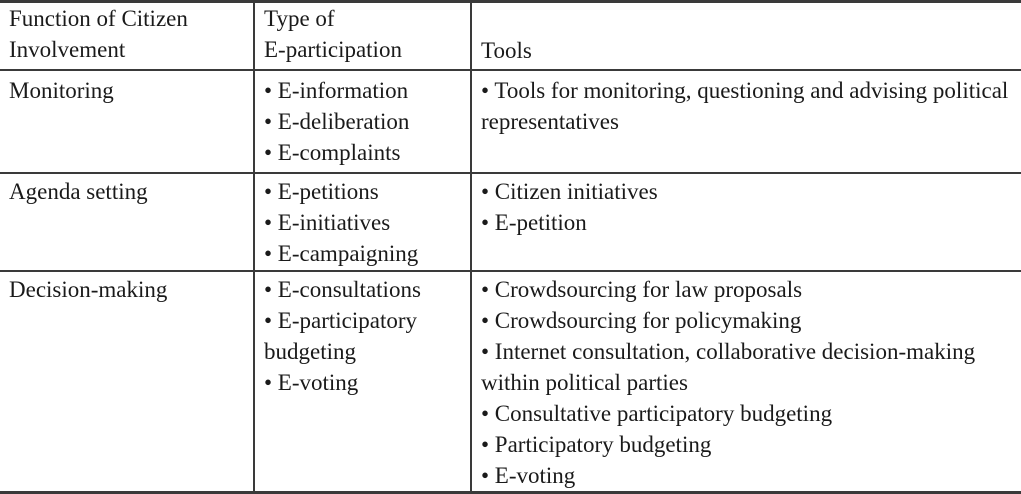 The height and width of the screenshot is (494, 1021). I want to click on type-item: • E-voting, so click(311, 382).